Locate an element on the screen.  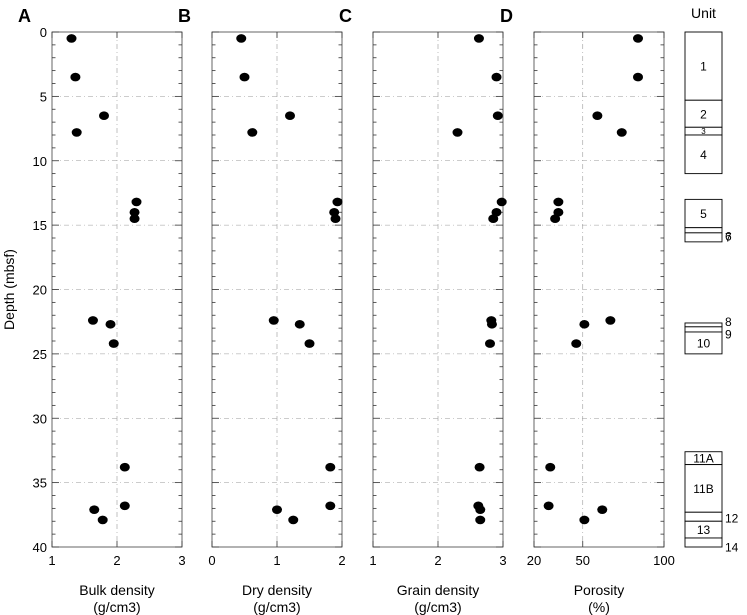
unit-label: 8 is located at coordinates (728, 322).